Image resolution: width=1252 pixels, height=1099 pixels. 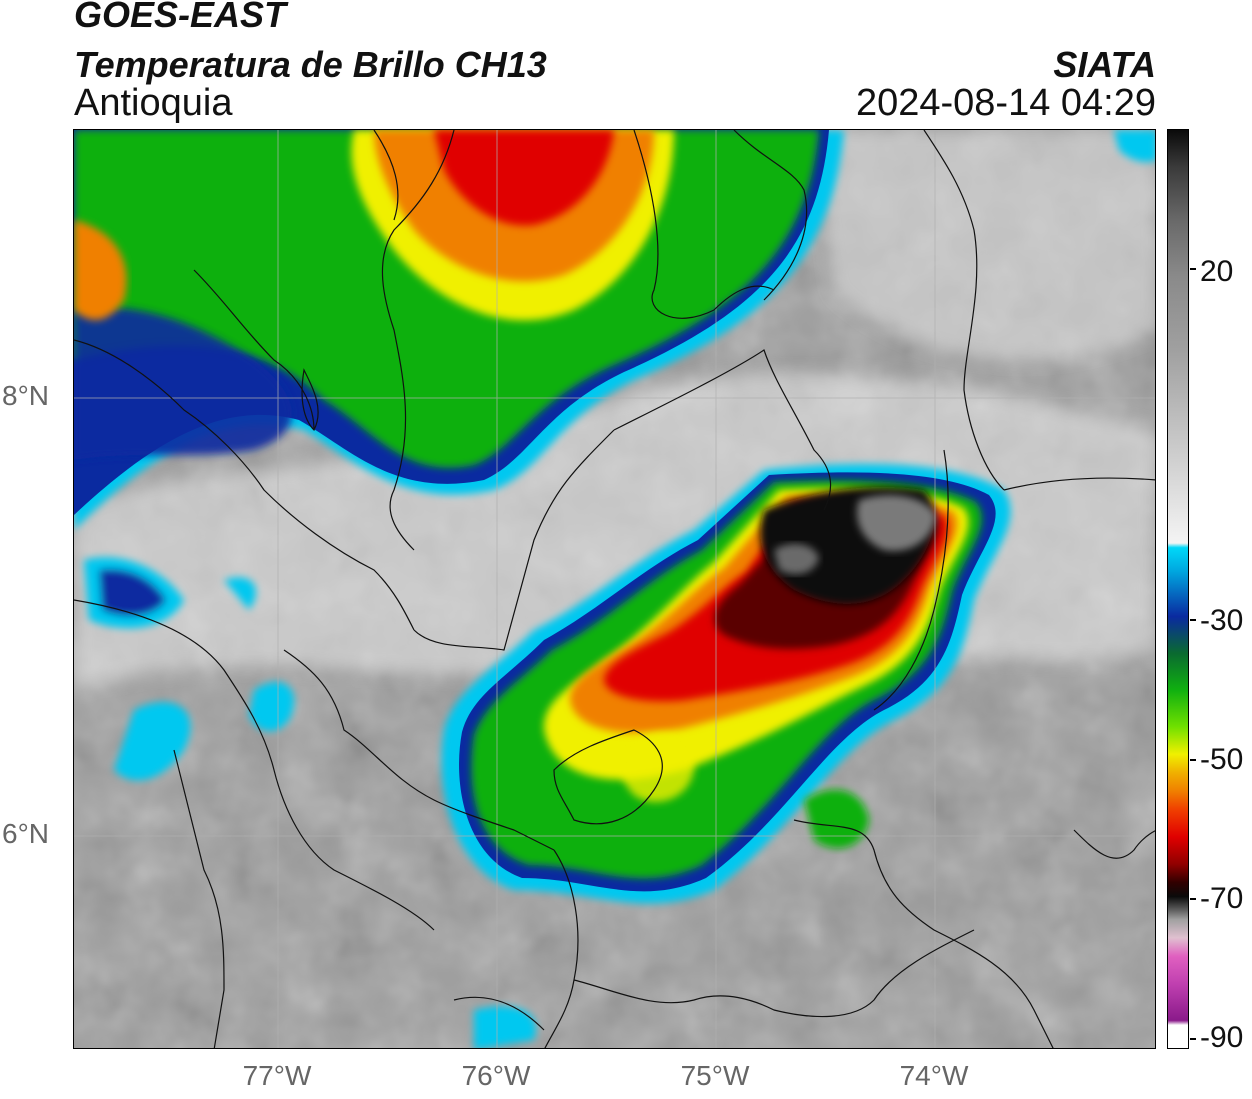 I want to click on colorbar-label-minus70: -70, so click(x=1222, y=898).